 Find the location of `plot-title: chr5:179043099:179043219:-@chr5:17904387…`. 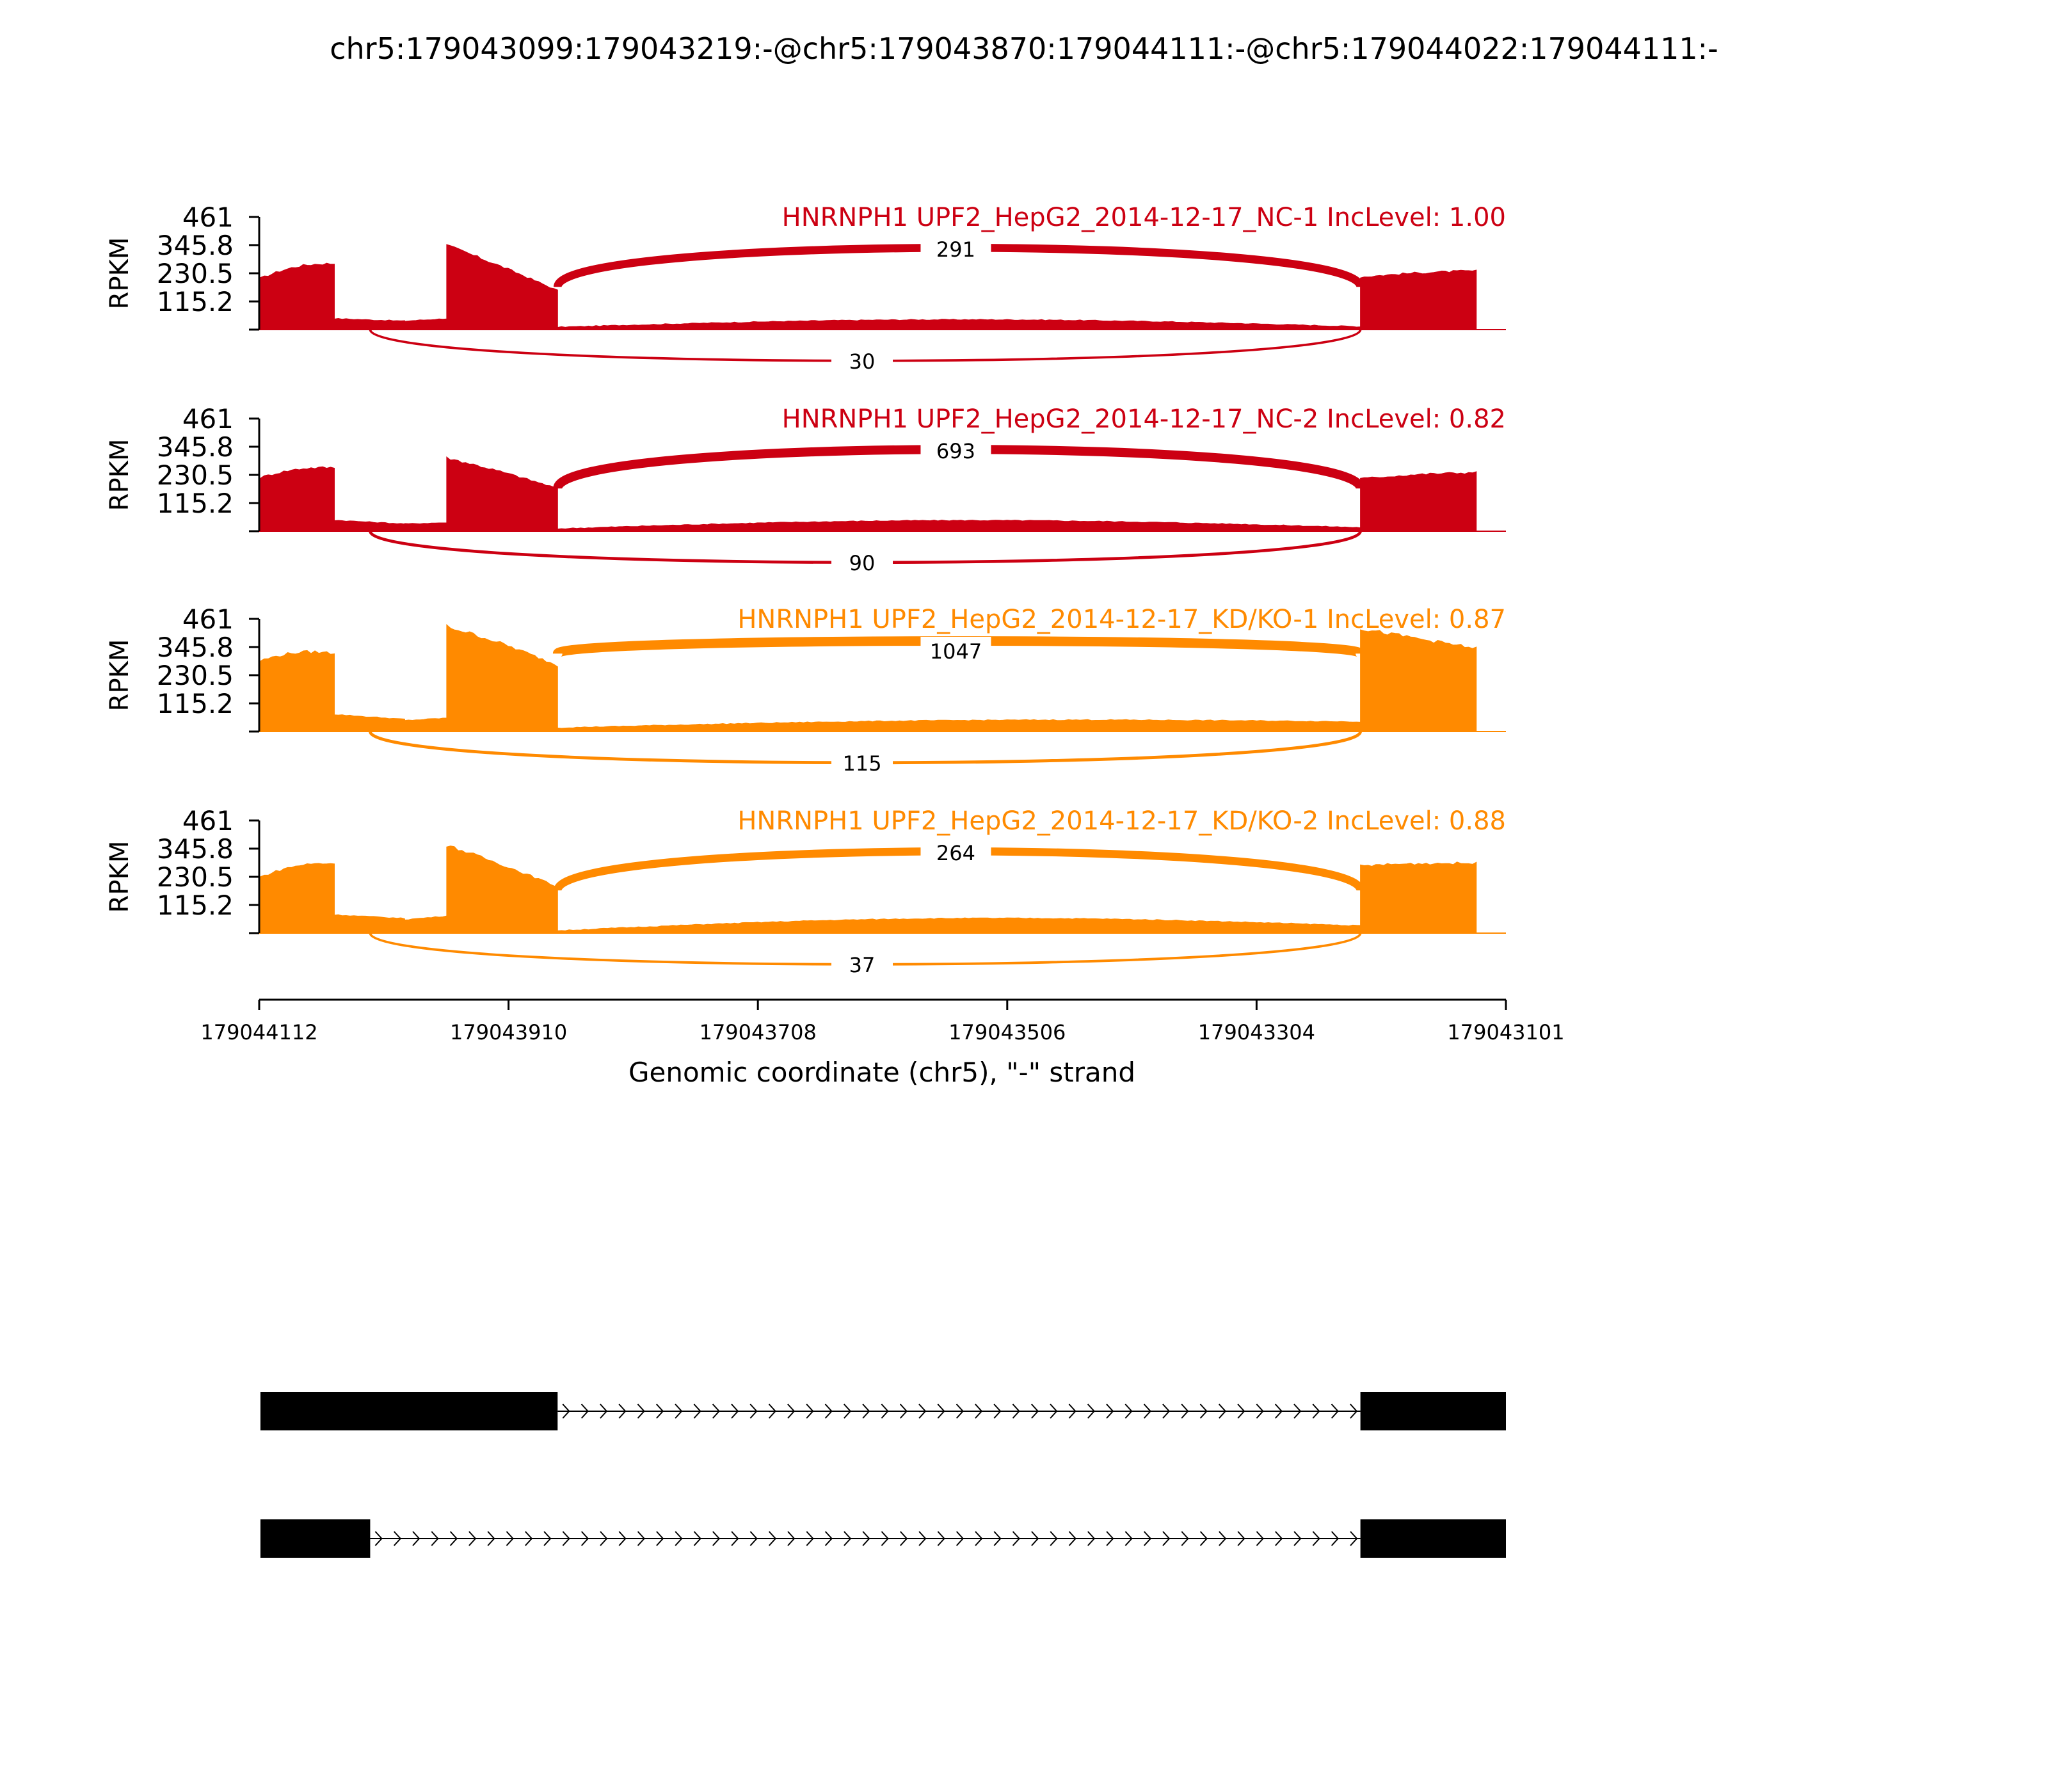

plot-title: chr5:179043099:179043219:-@chr5:17904387… is located at coordinates (1024, 48).